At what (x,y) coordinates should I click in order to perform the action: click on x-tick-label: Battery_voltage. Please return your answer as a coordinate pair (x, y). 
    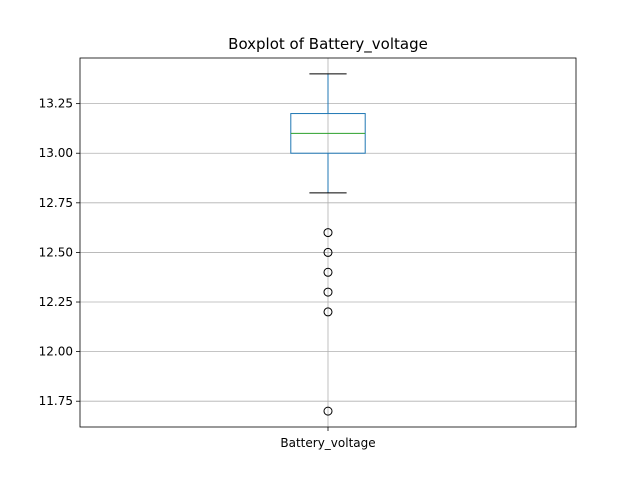
    Looking at the image, I should click on (327, 443).